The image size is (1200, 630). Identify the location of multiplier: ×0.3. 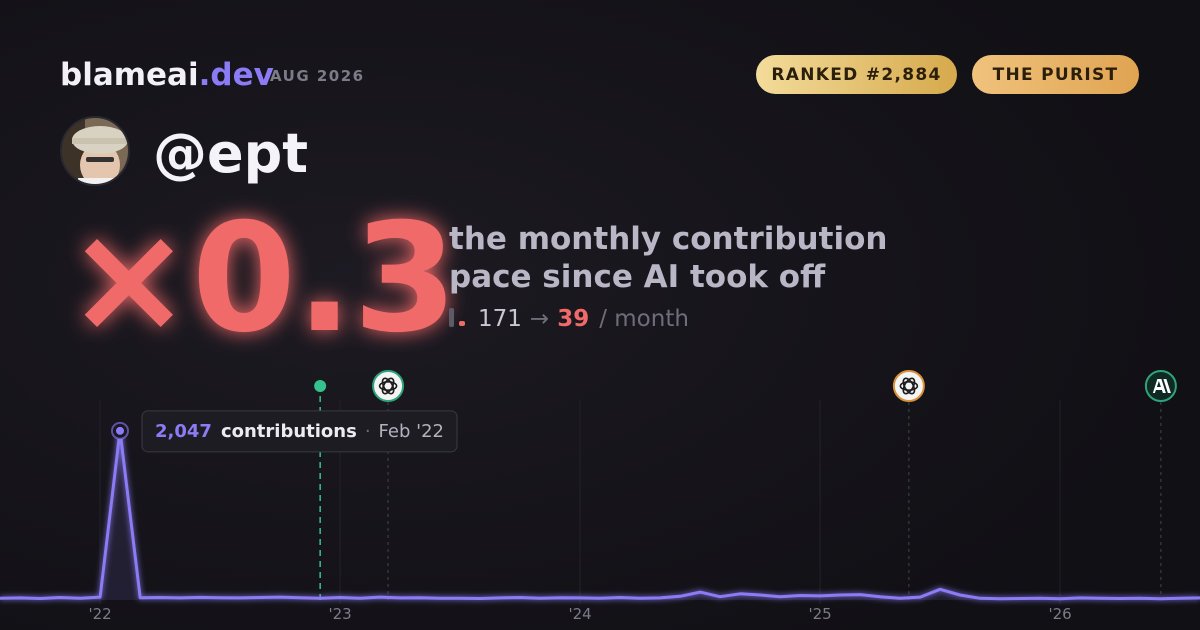
(261, 279).